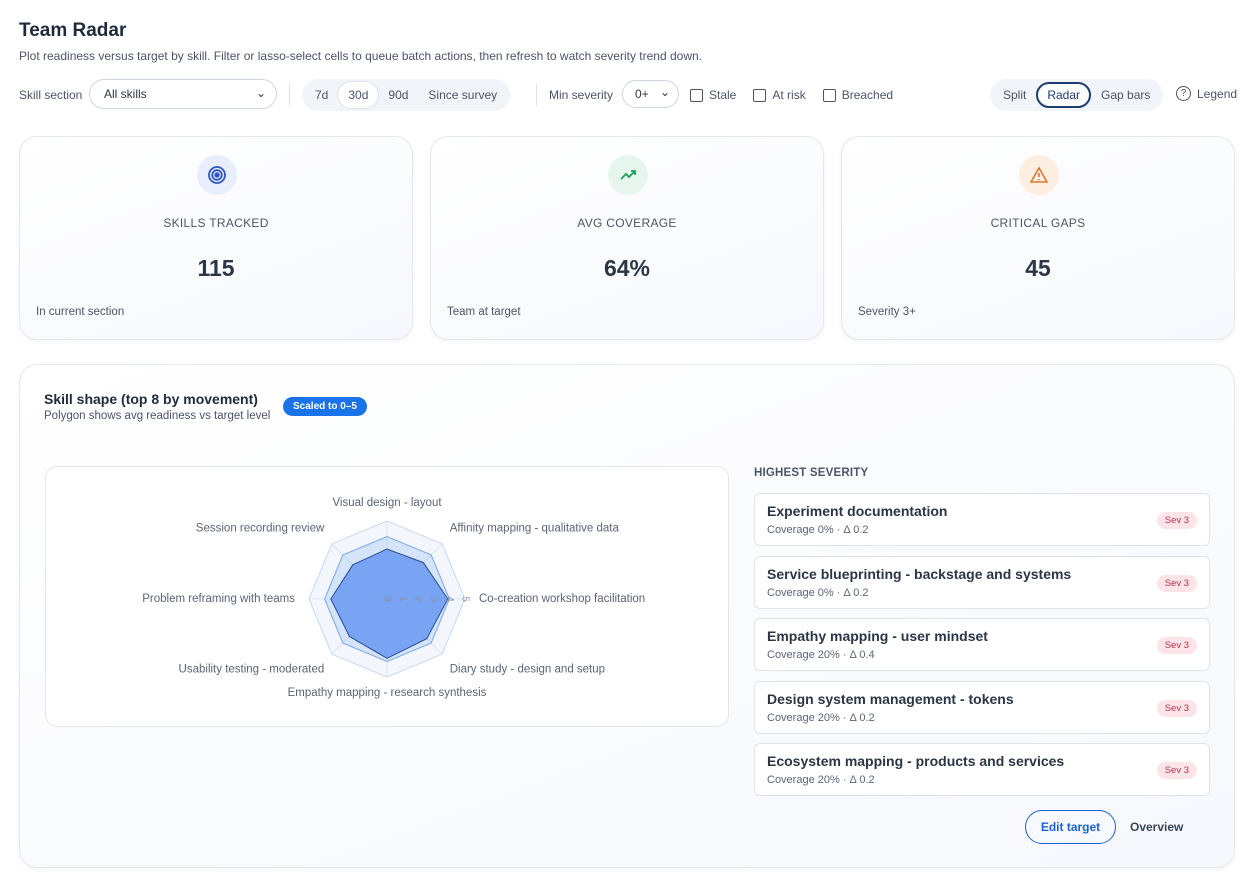  I want to click on filters: Stale At risk Breached, so click(791, 95).